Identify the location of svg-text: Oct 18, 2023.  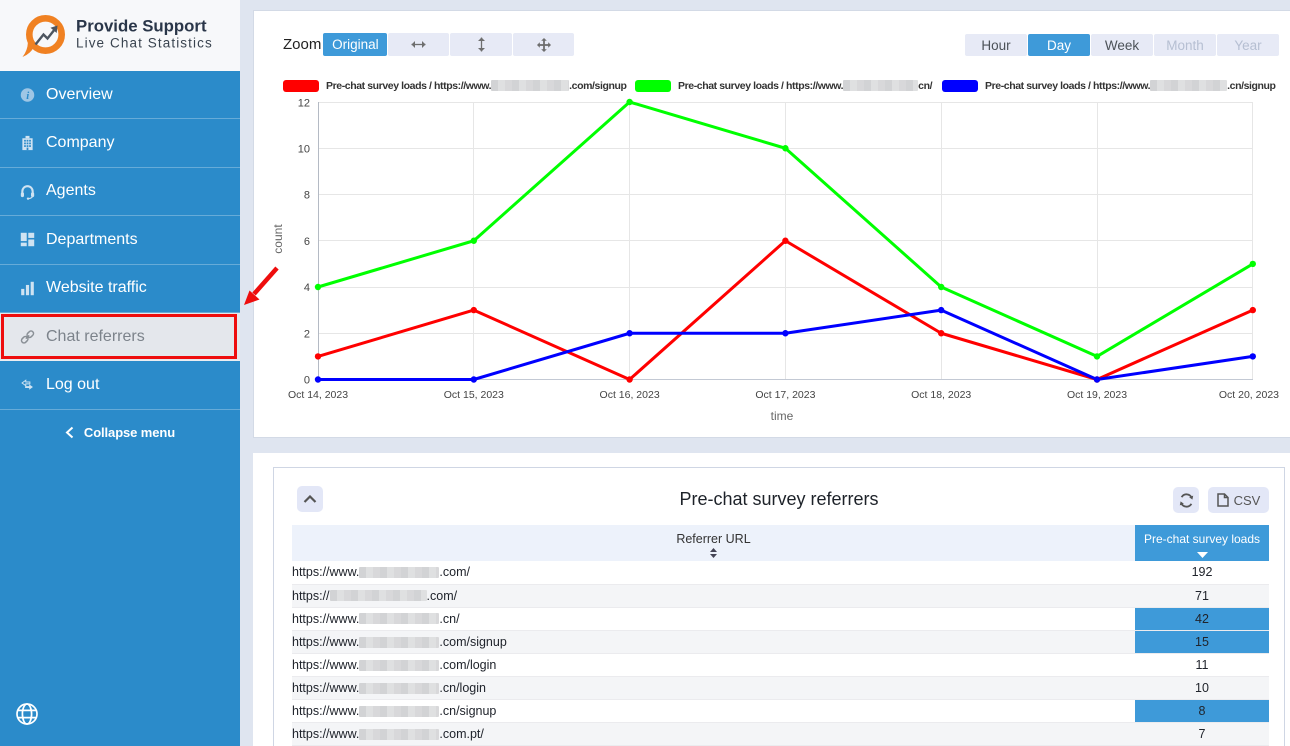
(941, 395).